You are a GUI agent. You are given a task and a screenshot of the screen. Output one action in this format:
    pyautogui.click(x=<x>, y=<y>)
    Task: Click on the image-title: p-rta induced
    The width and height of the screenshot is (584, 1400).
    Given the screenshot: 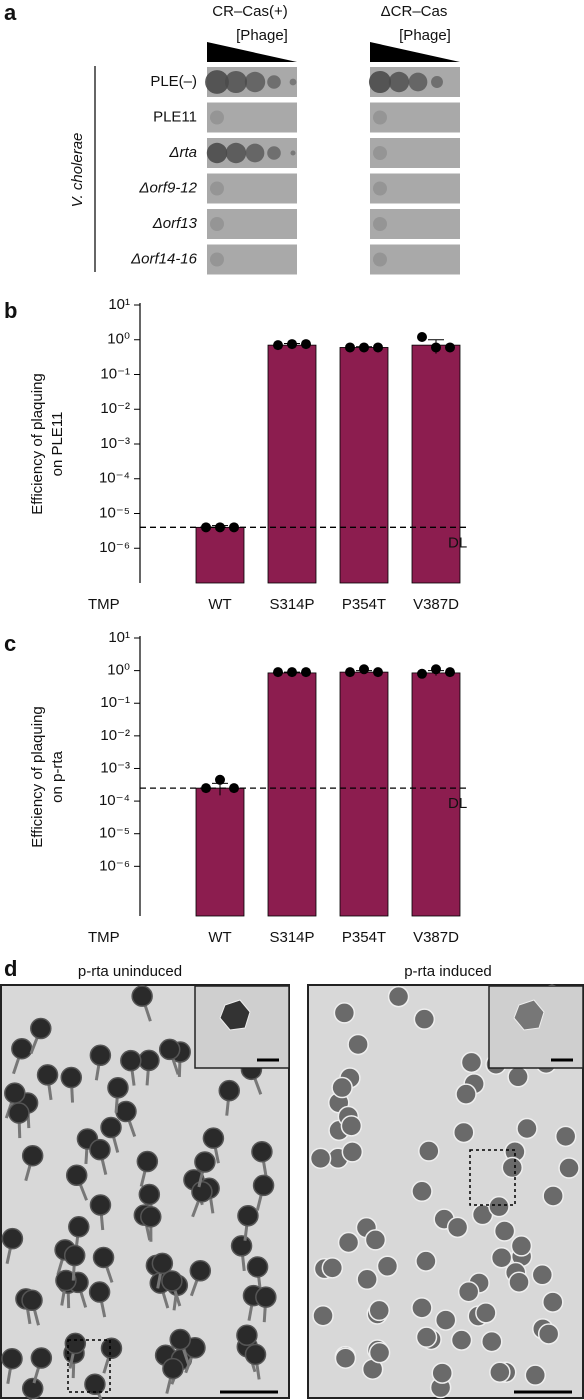 What is the action you would take?
    pyautogui.click(x=448, y=971)
    